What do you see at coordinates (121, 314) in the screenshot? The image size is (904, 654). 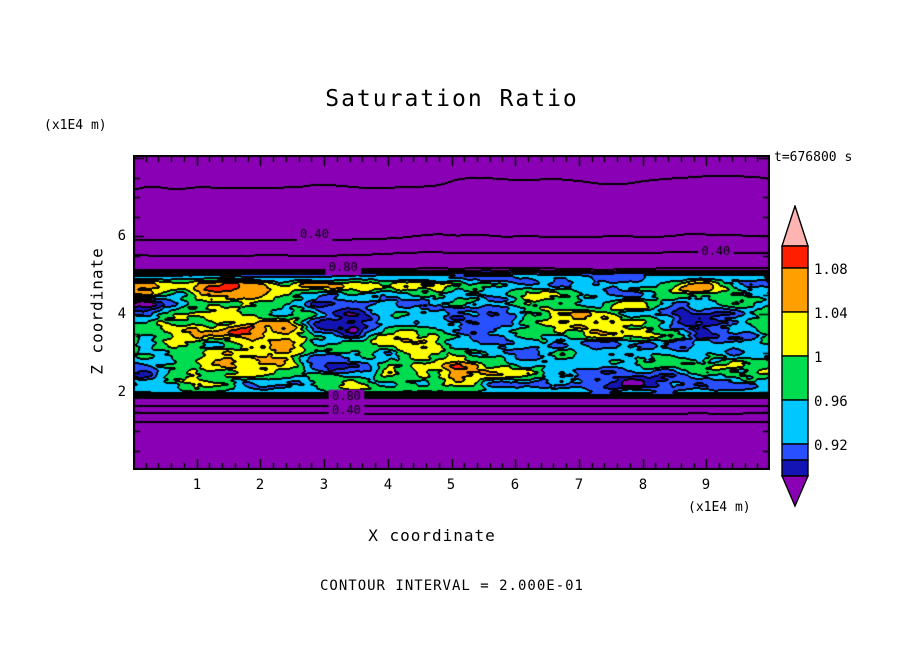 I see `z-tick-label: 4` at bounding box center [121, 314].